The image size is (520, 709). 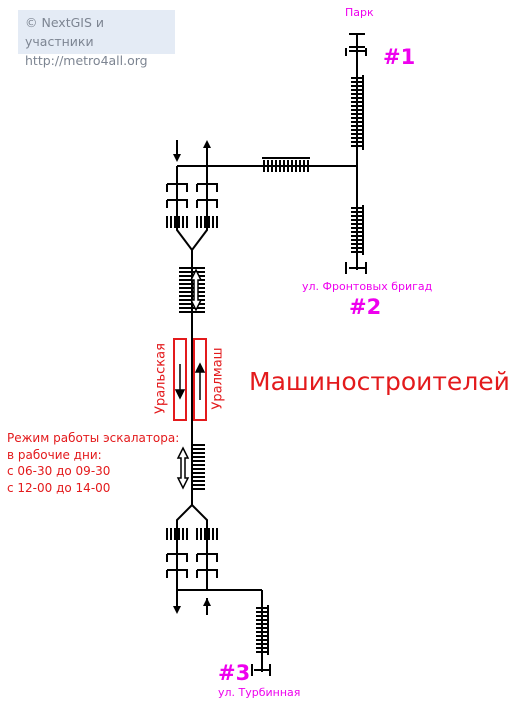 I want to click on exit-2-street: ул. Фронтовых бригад, so click(x=367, y=286).